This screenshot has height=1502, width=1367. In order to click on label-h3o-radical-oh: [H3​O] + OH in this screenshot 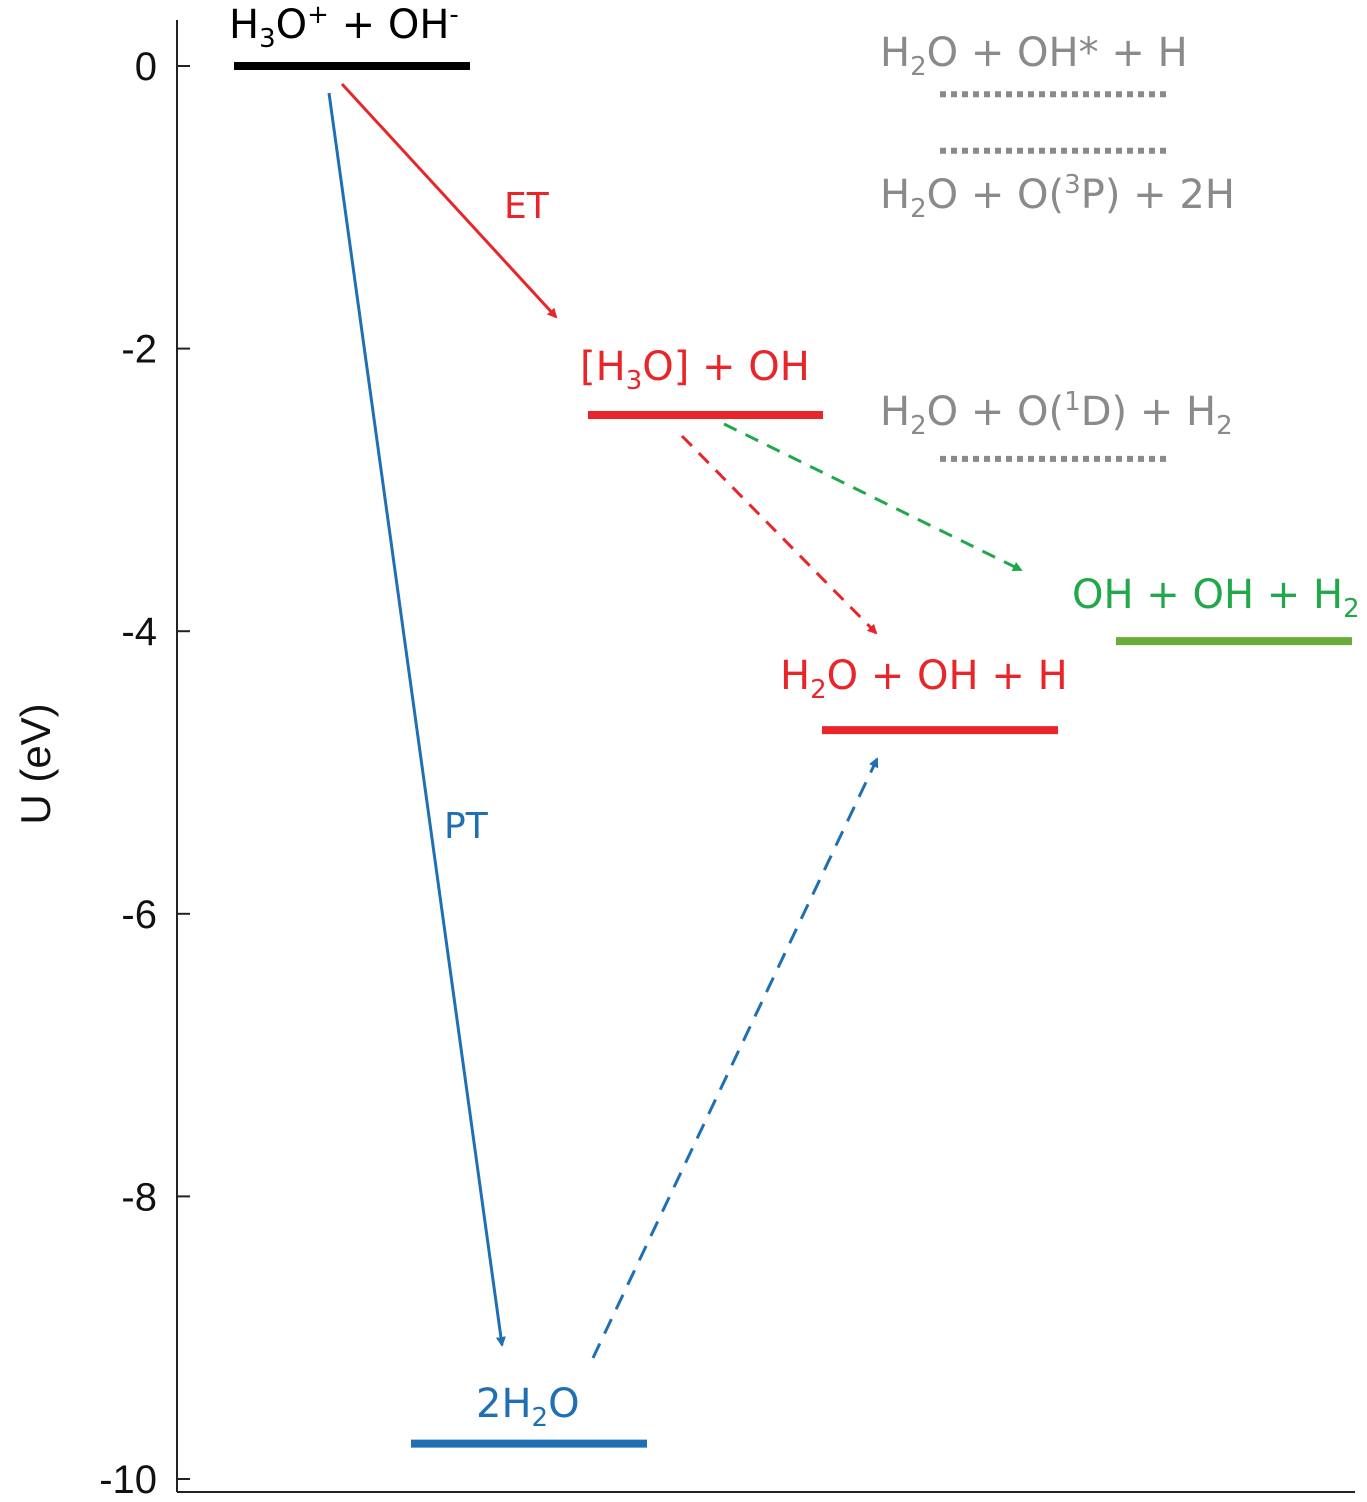, I will do `click(695, 370)`.